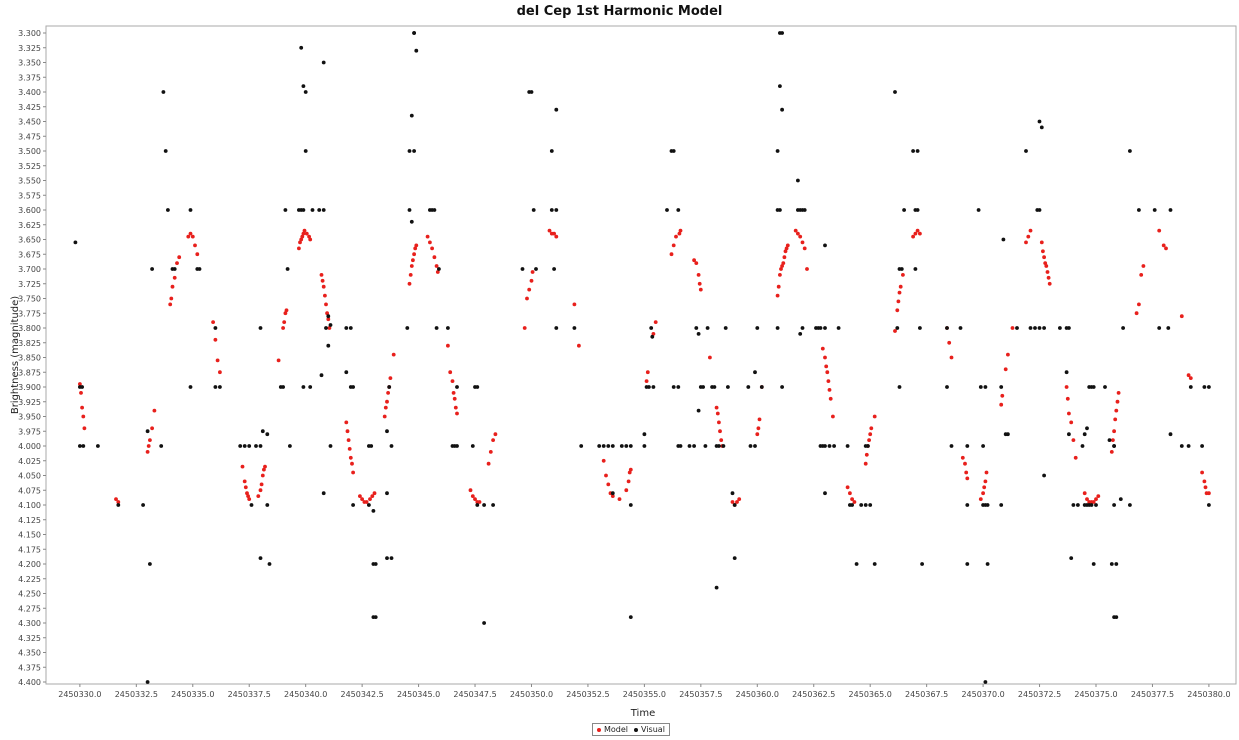  Describe the element at coordinates (29, 136) in the screenshot. I see `y-tick-label: 3.475` at that location.